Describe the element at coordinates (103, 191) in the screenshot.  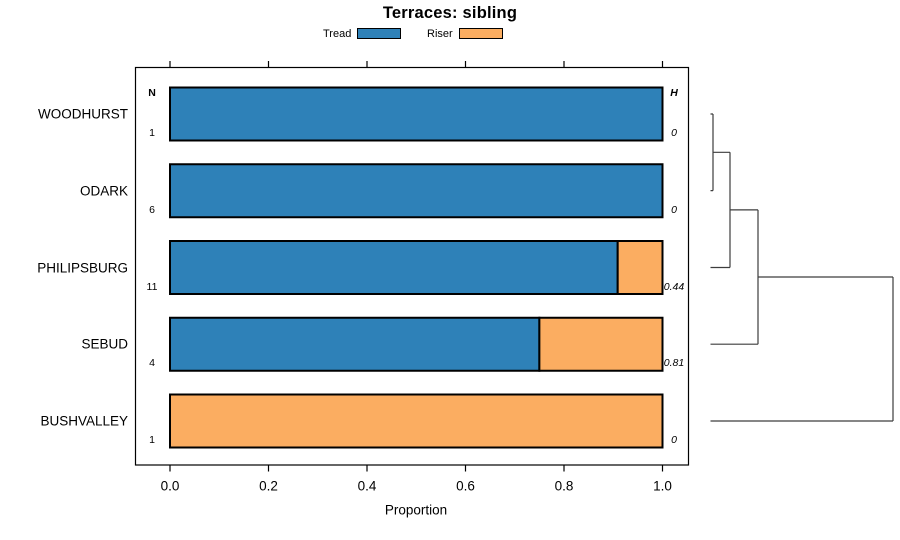
I see `category-label: ODARK` at that location.